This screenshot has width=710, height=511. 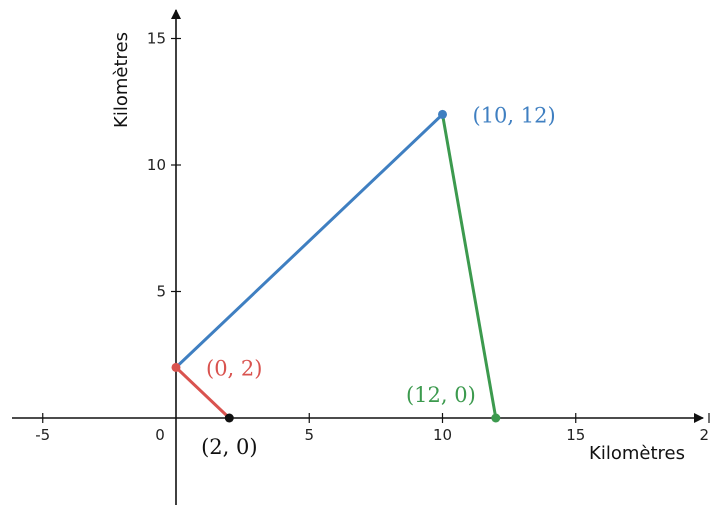 What do you see at coordinates (442, 435) in the screenshot?
I see `x-tick-label: 10` at bounding box center [442, 435].